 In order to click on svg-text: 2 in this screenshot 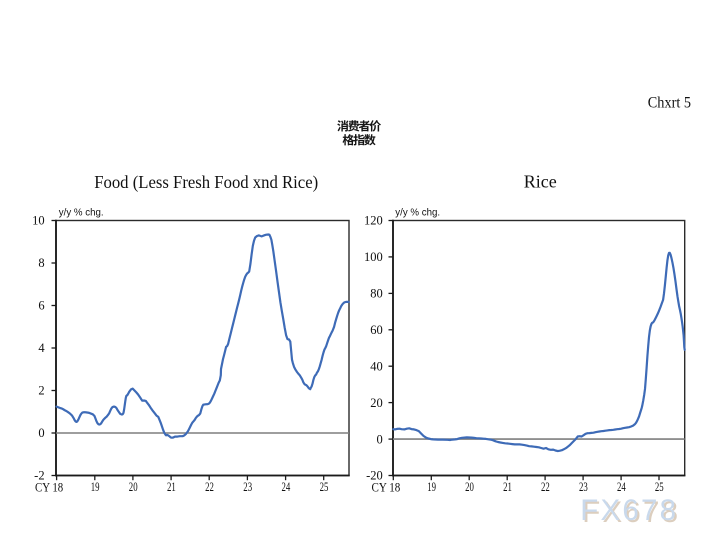, I will do `click(41, 391)`.